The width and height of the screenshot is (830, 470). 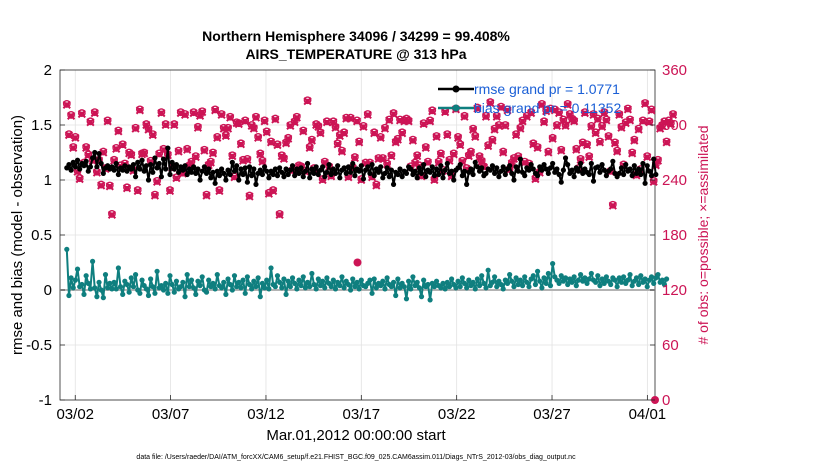 I want to click on x-tick-label-2: 03/12, so click(x=266, y=414).